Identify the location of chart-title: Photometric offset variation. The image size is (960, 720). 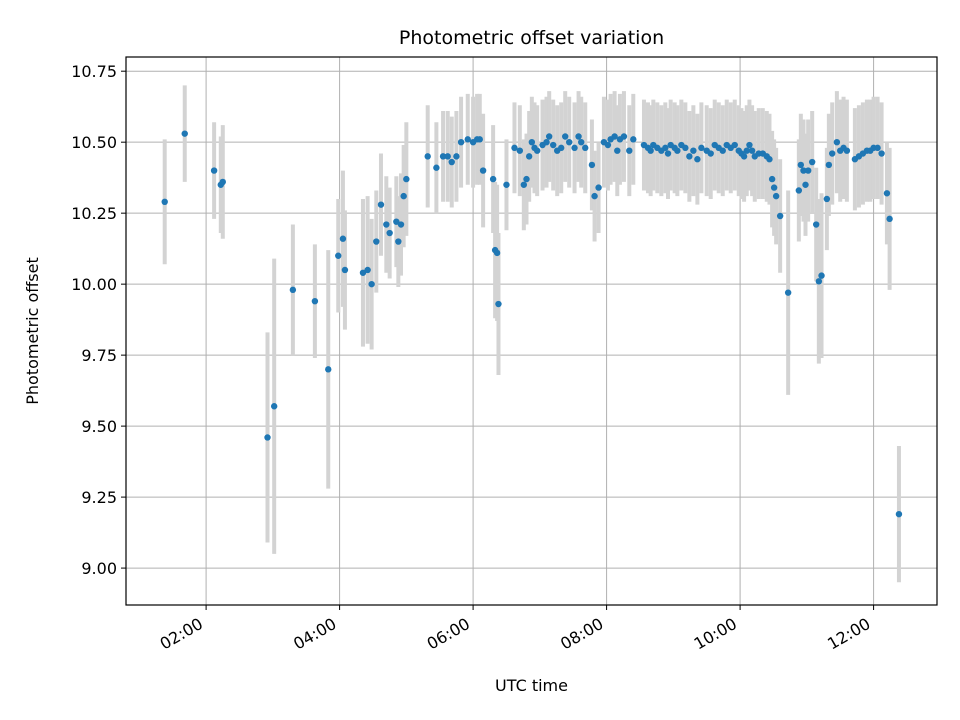
(531, 38).